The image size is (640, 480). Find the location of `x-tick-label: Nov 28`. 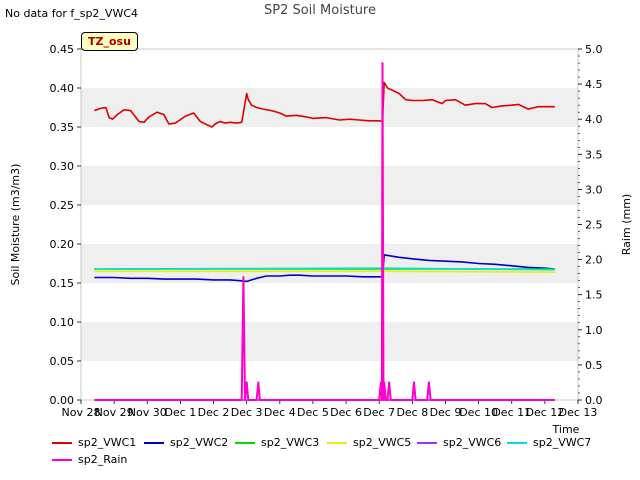

x-tick-label: Nov 28 is located at coordinates (81, 412).